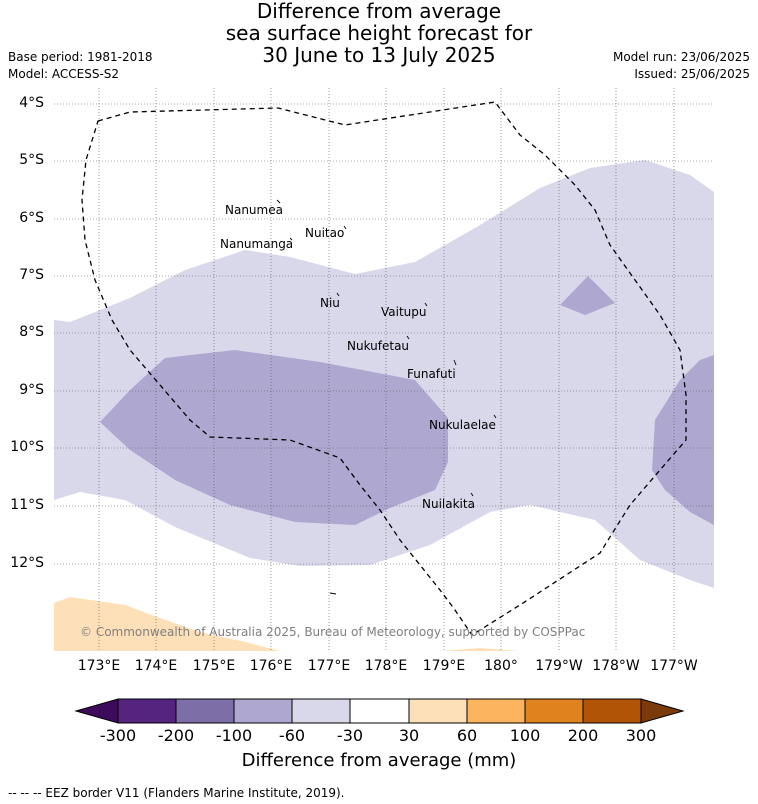 This screenshot has width=758, height=804. What do you see at coordinates (31, 275) in the screenshot?
I see `lat-label-7s: 7°S` at bounding box center [31, 275].